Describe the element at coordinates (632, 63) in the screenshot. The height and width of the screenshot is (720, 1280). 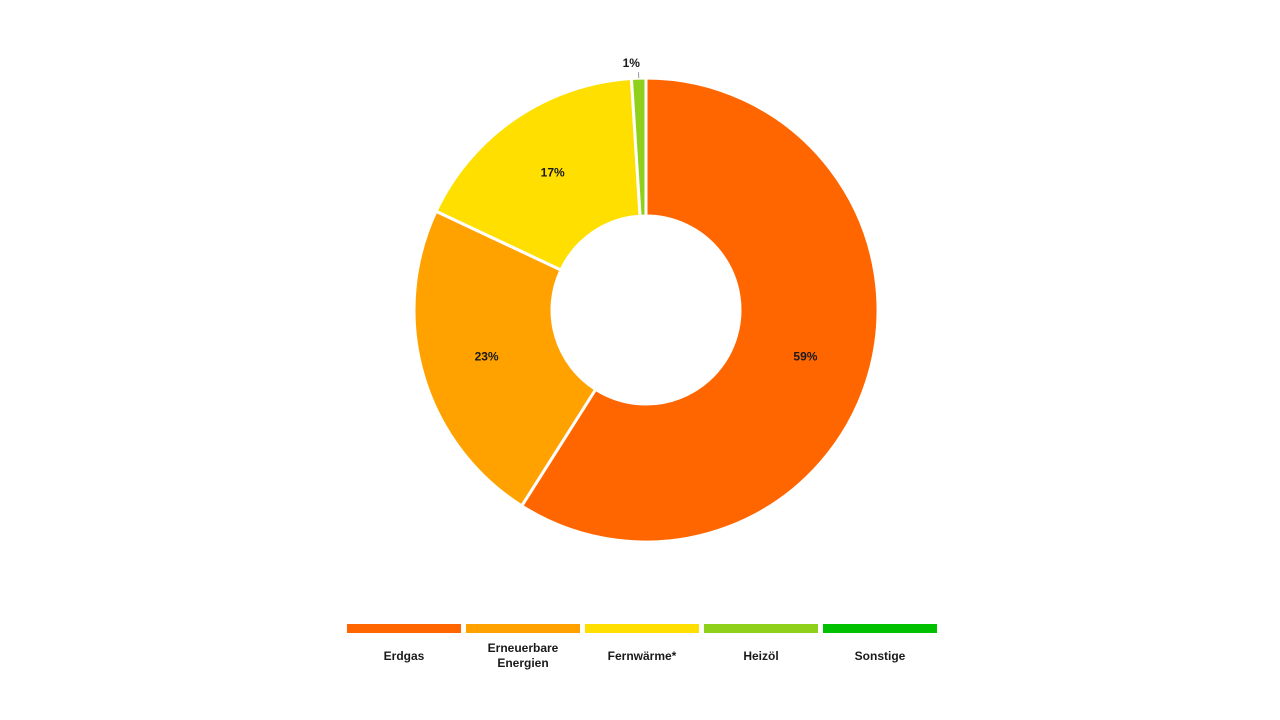
I see `slice-label-heizoel: 1%` at that location.